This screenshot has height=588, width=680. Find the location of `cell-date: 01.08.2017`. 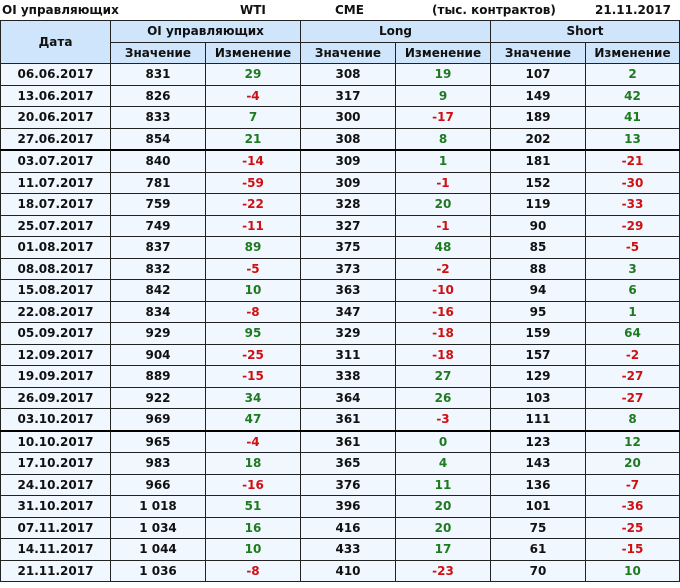

cell-date: 01.08.2017 is located at coordinates (55, 247).